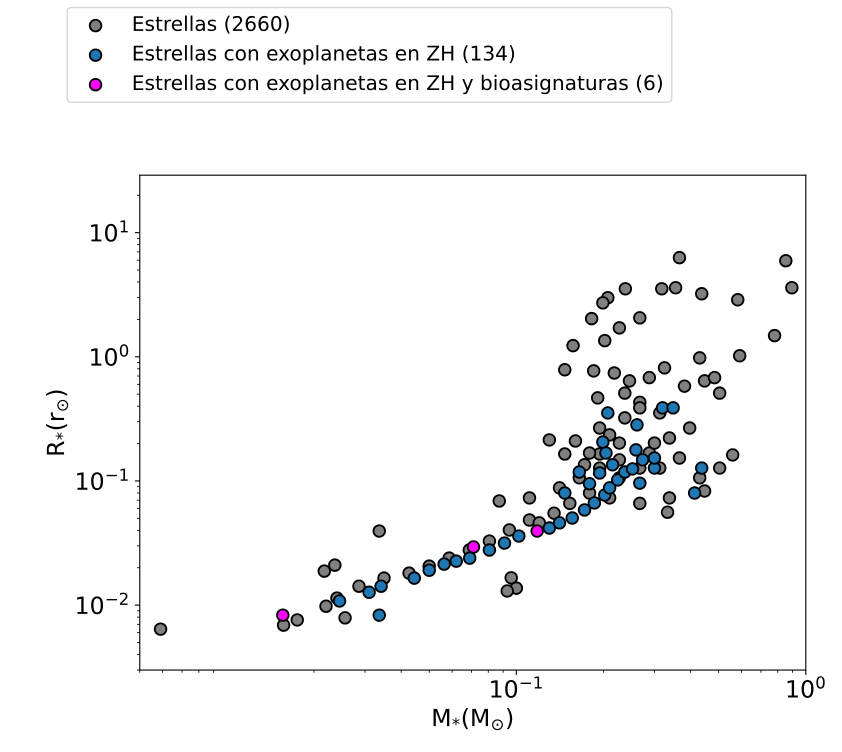  Describe the element at coordinates (109, 231) in the screenshot. I see `y-tick-label: 10$^{1}$` at that location.